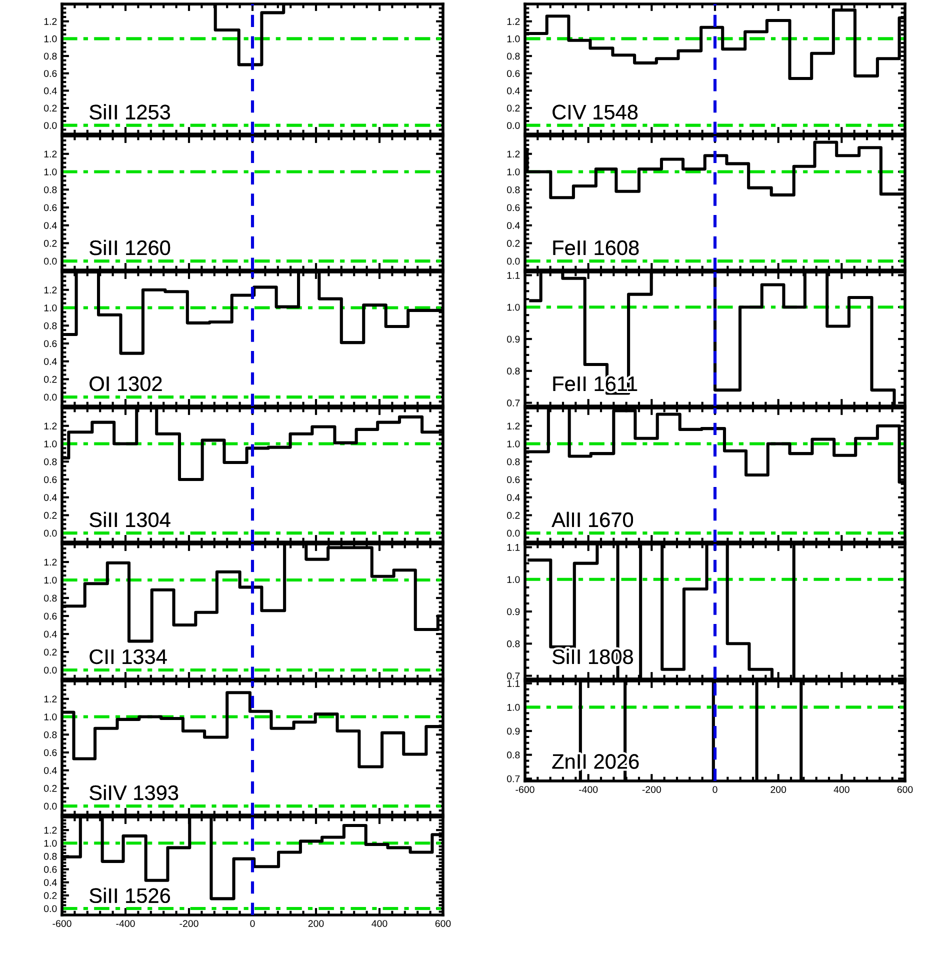 The width and height of the screenshot is (927, 955). Describe the element at coordinates (130, 112) in the screenshot. I see `annotation: SiII 1253` at that location.